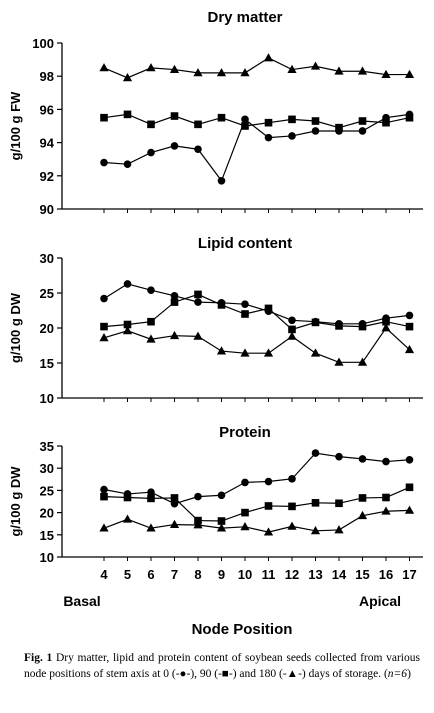 This screenshot has height=713, width=434. I want to click on x-tick-label: 15, so click(362, 574).